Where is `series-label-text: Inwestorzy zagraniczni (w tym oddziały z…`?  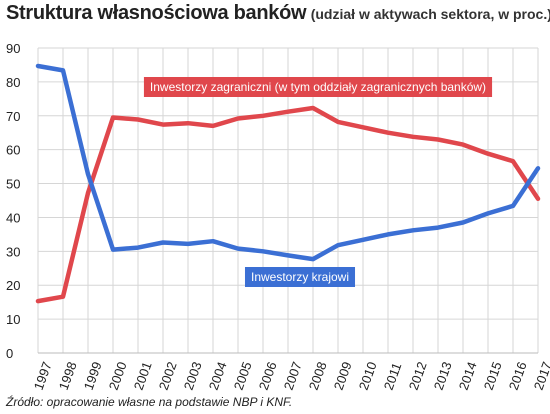
series-label-text: Inwestorzy zagraniczni (w tym oddziały z… is located at coordinates (318, 87).